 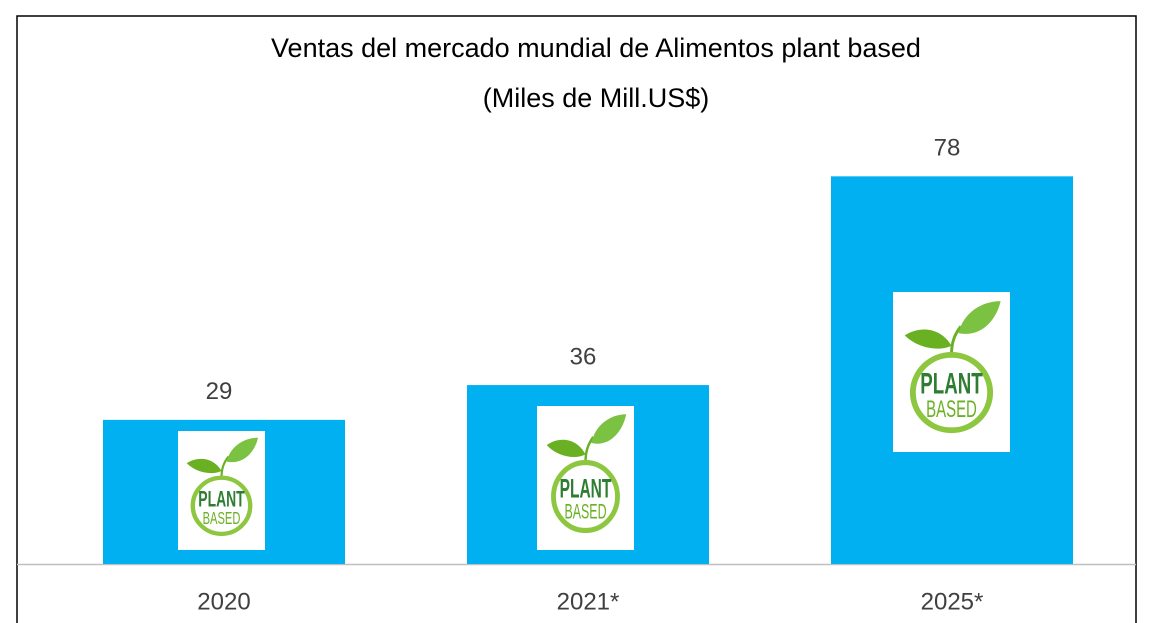 What do you see at coordinates (596, 98) in the screenshot?
I see `chart-subtitle: (Miles de Mill.US$)` at bounding box center [596, 98].